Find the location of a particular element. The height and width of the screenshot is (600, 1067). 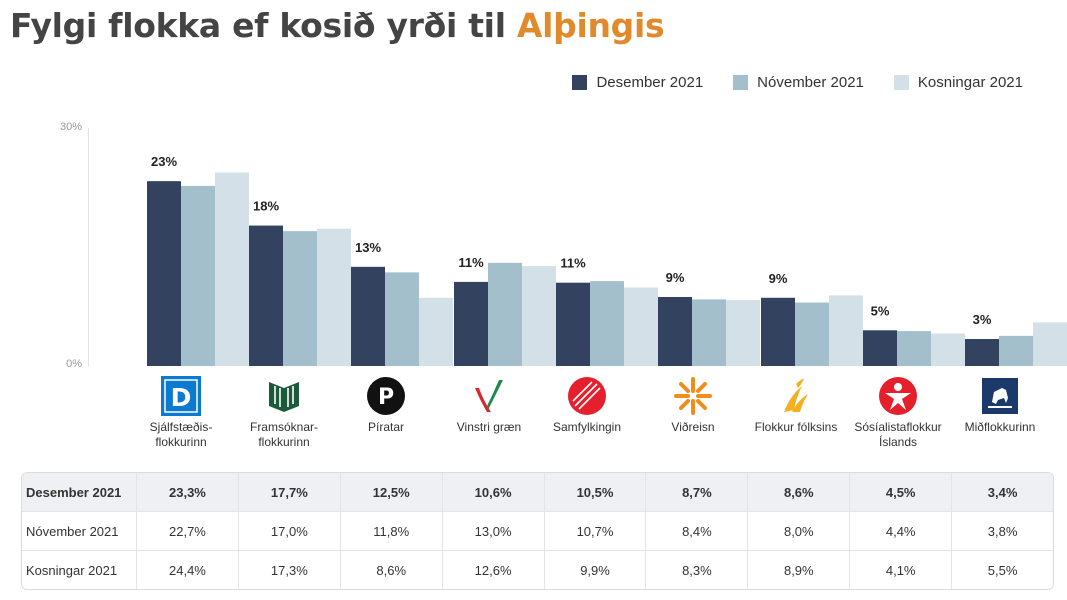

table-cell: 5,5% is located at coordinates (1002, 570).